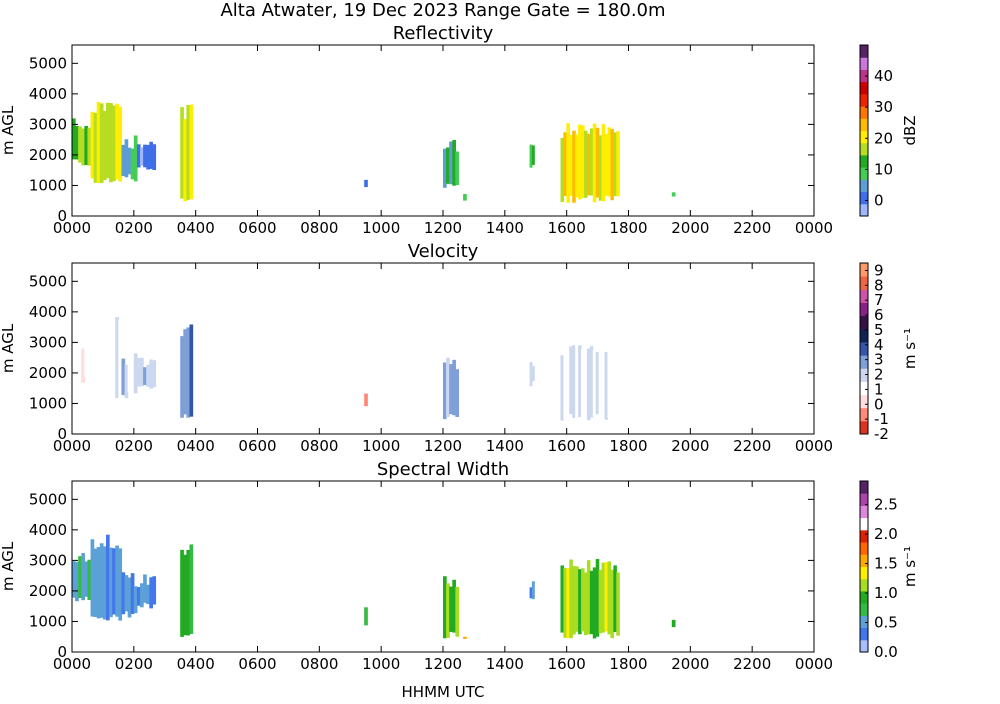 This screenshot has height=704, width=1000. I want to click on colorbar-tick-label: 8, so click(879, 285).